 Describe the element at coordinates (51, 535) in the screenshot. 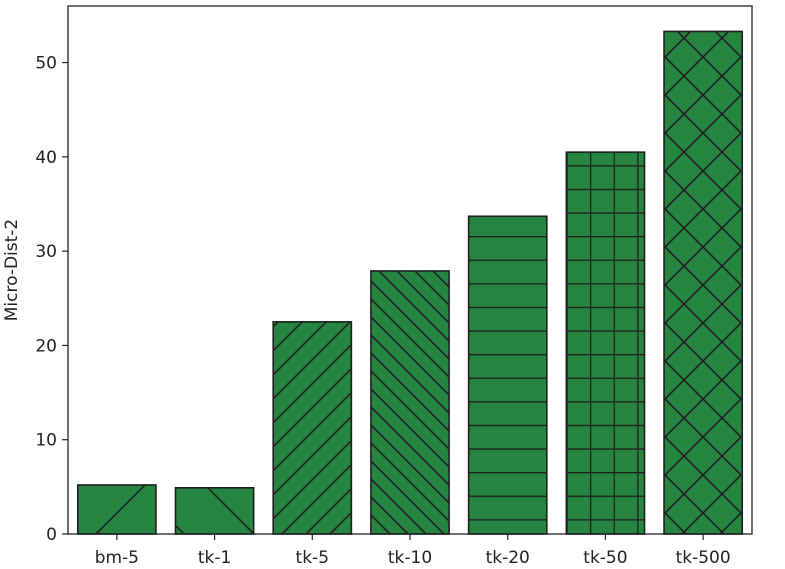

I see `y-tick-label: 0` at that location.